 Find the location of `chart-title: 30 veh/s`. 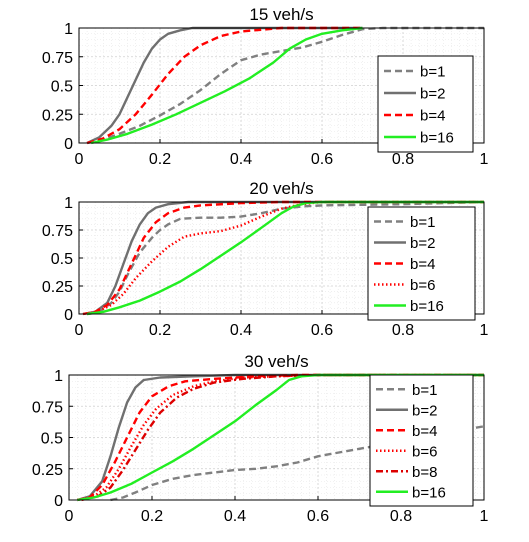

chart-title: 30 veh/s is located at coordinates (276, 361).